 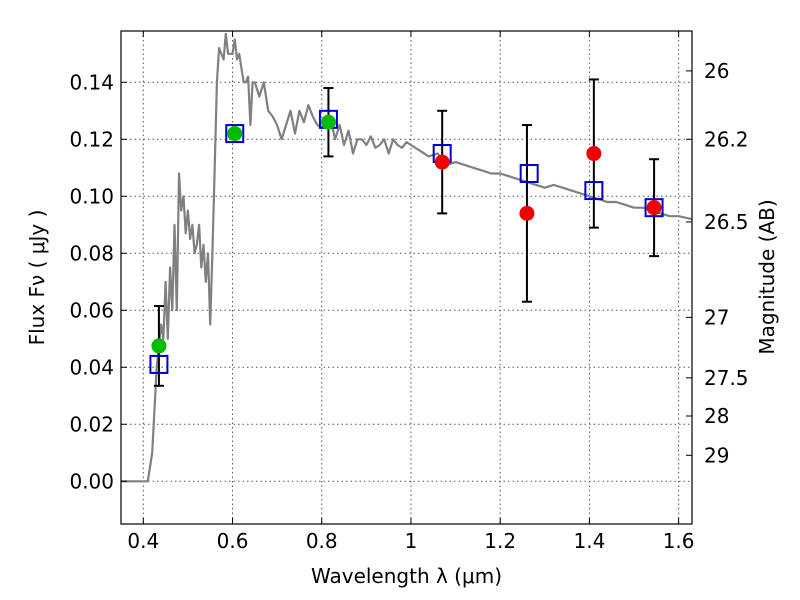 What do you see at coordinates (233, 541) in the screenshot?
I see `x-tick-label: 0.6` at bounding box center [233, 541].